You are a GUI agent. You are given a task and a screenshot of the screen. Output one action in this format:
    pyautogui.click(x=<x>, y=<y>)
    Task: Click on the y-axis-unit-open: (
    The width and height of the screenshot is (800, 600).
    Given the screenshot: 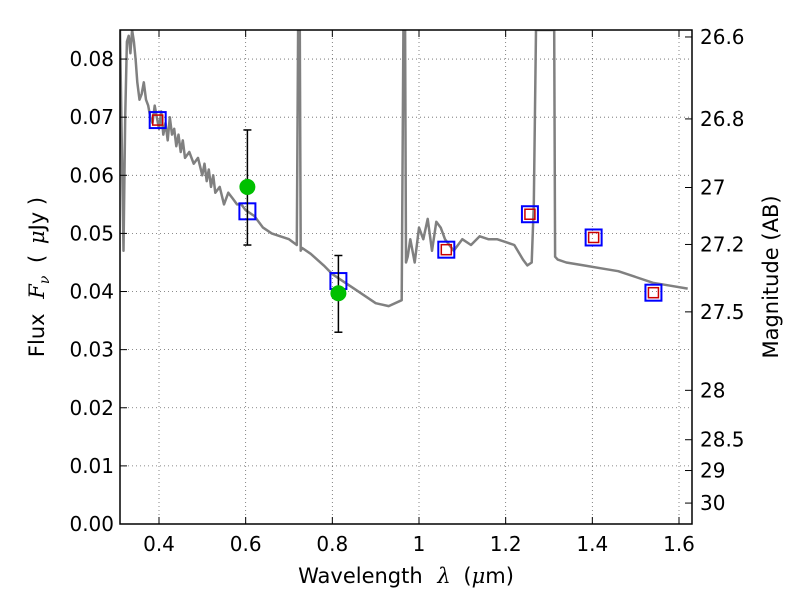 What is the action you would take?
    pyautogui.click(x=37, y=259)
    